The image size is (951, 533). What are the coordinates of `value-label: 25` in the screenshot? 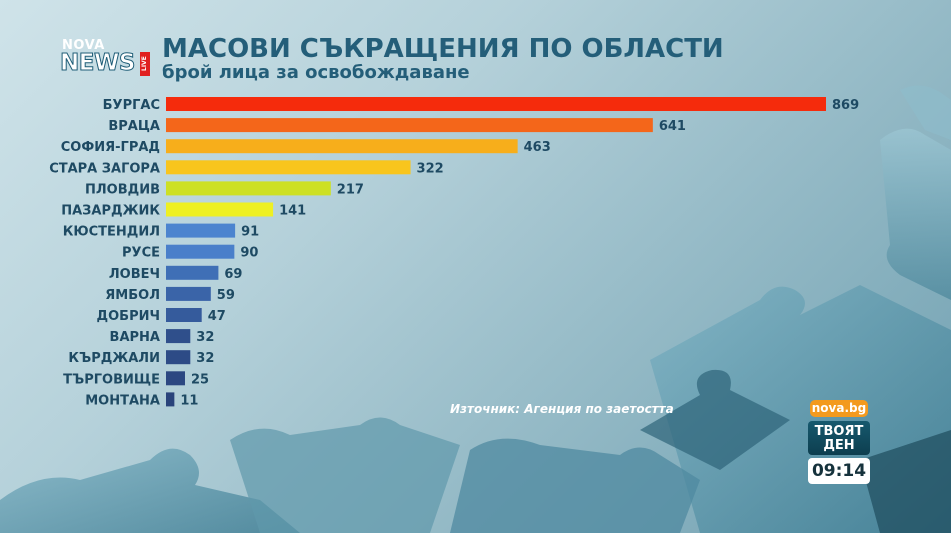 It's located at (200, 379).